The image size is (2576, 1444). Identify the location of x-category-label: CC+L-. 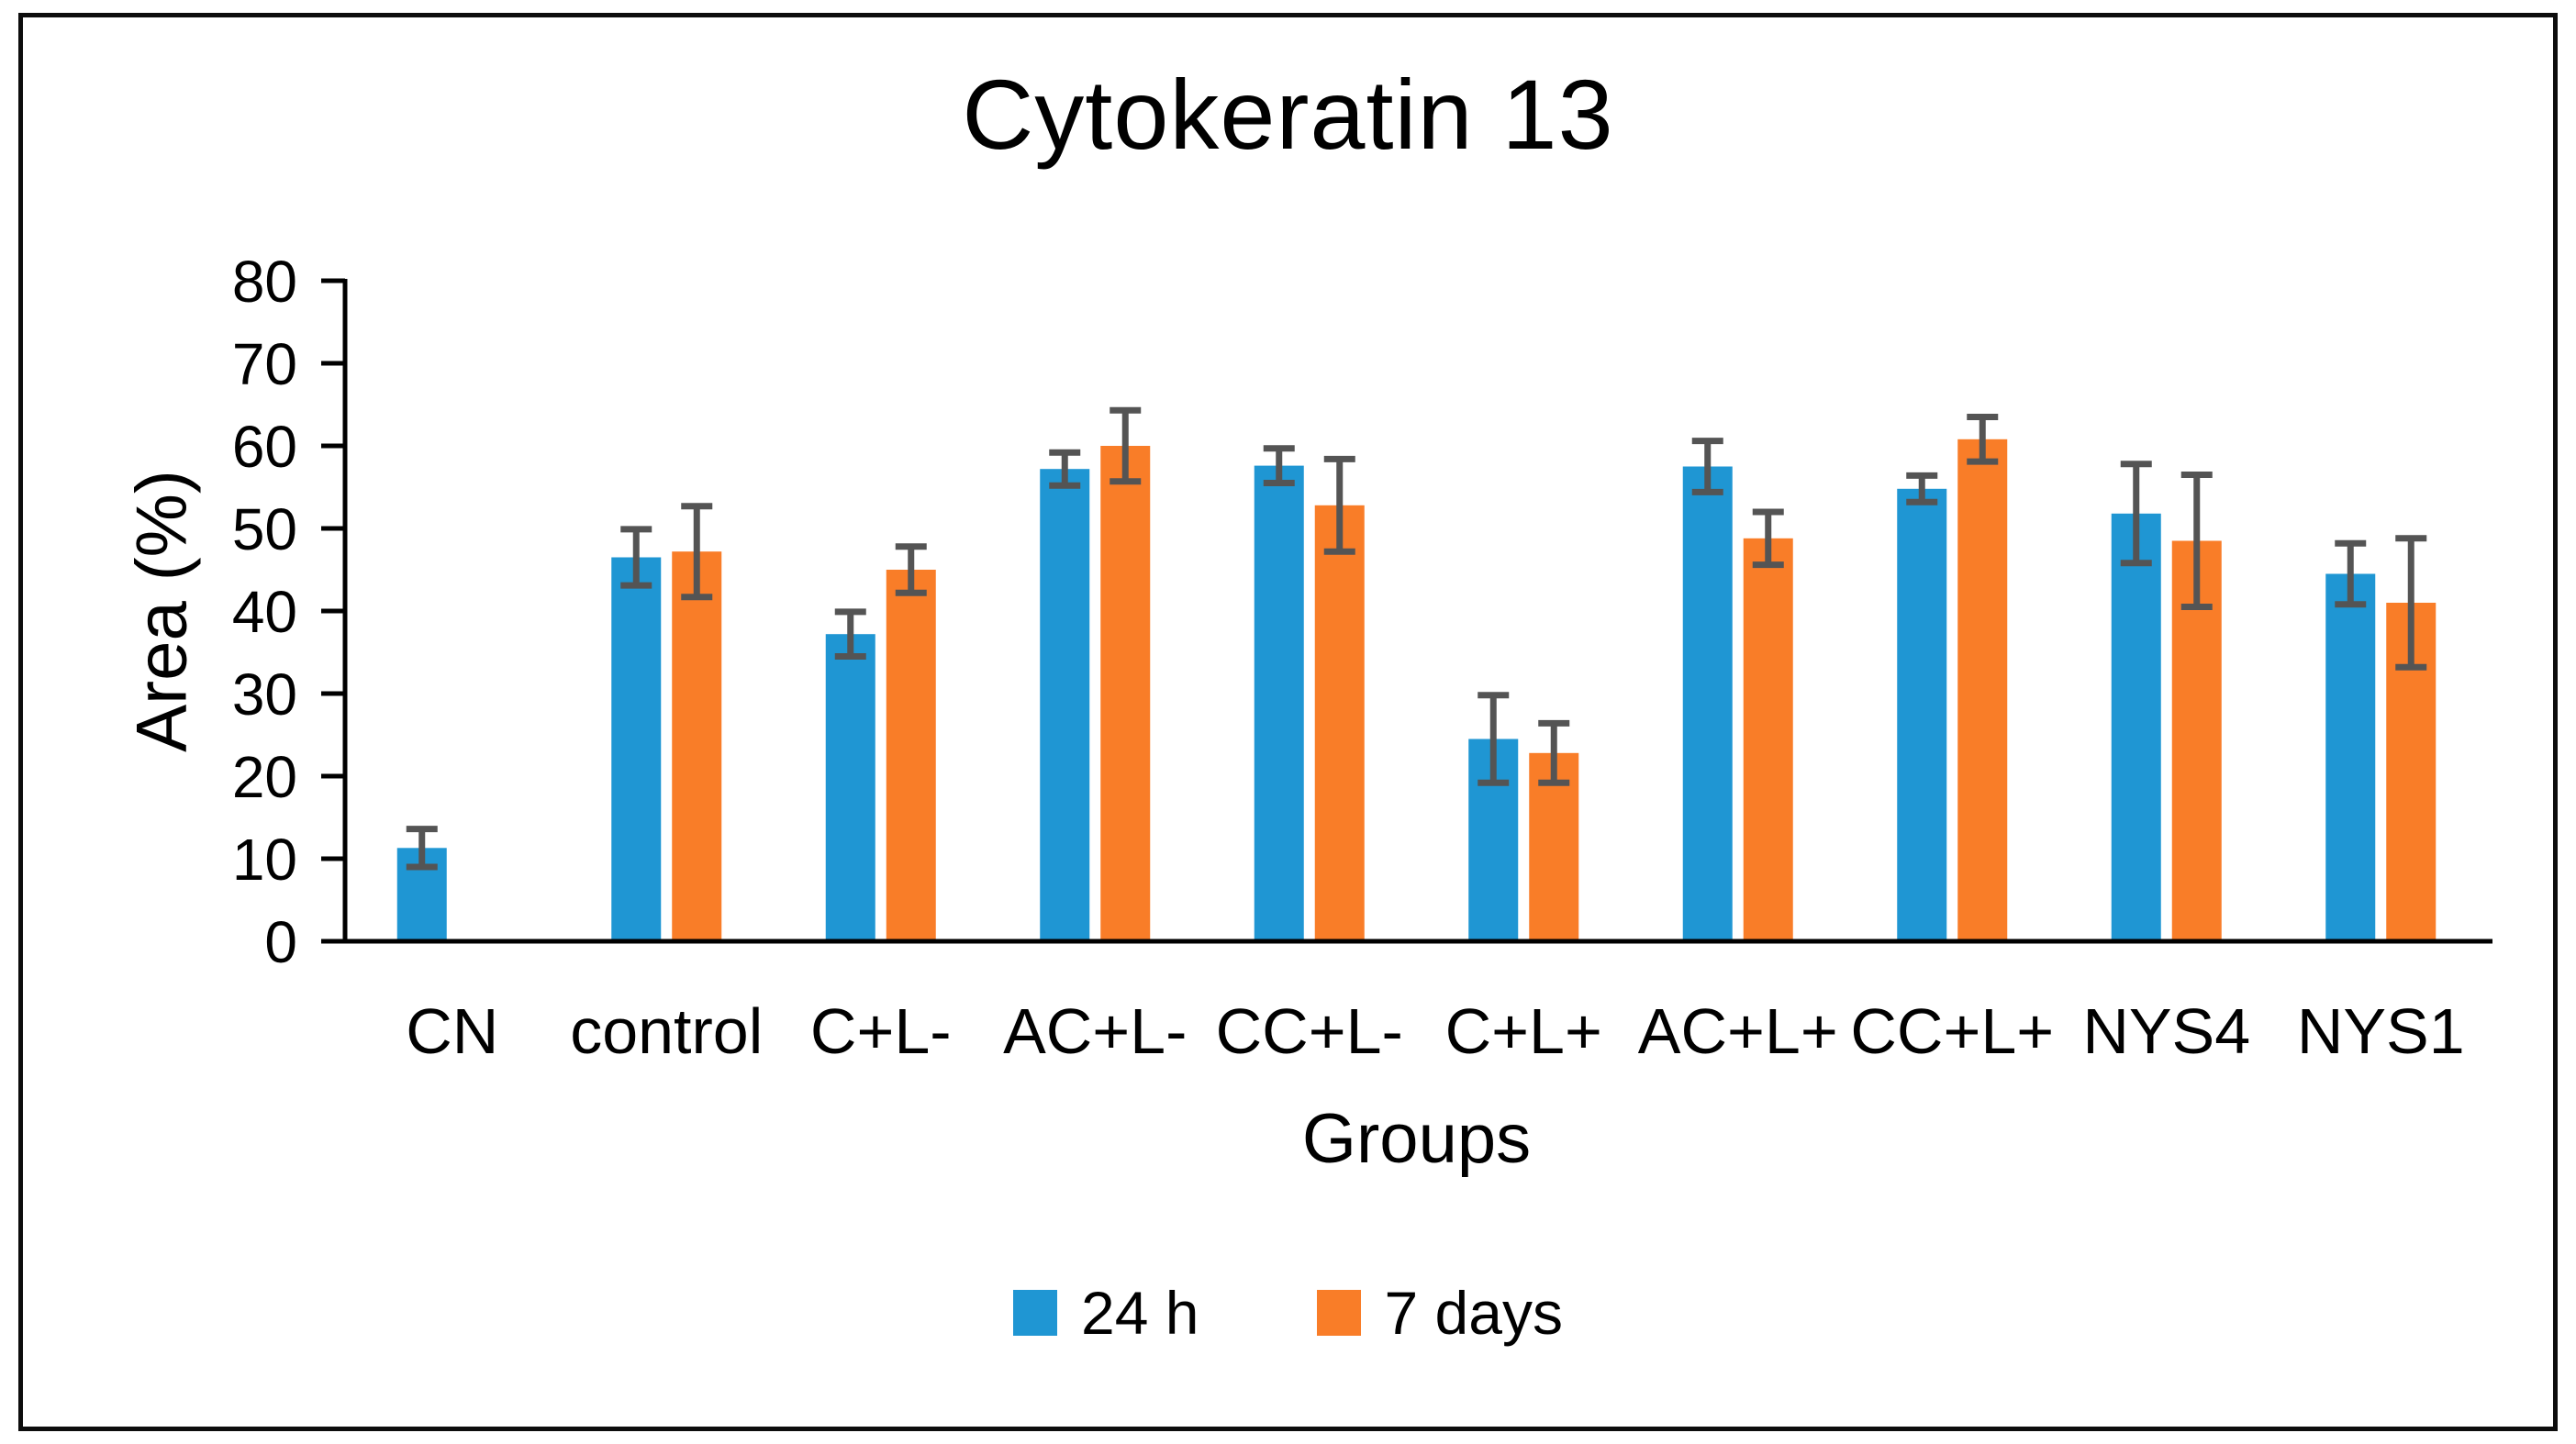
(1309, 1031).